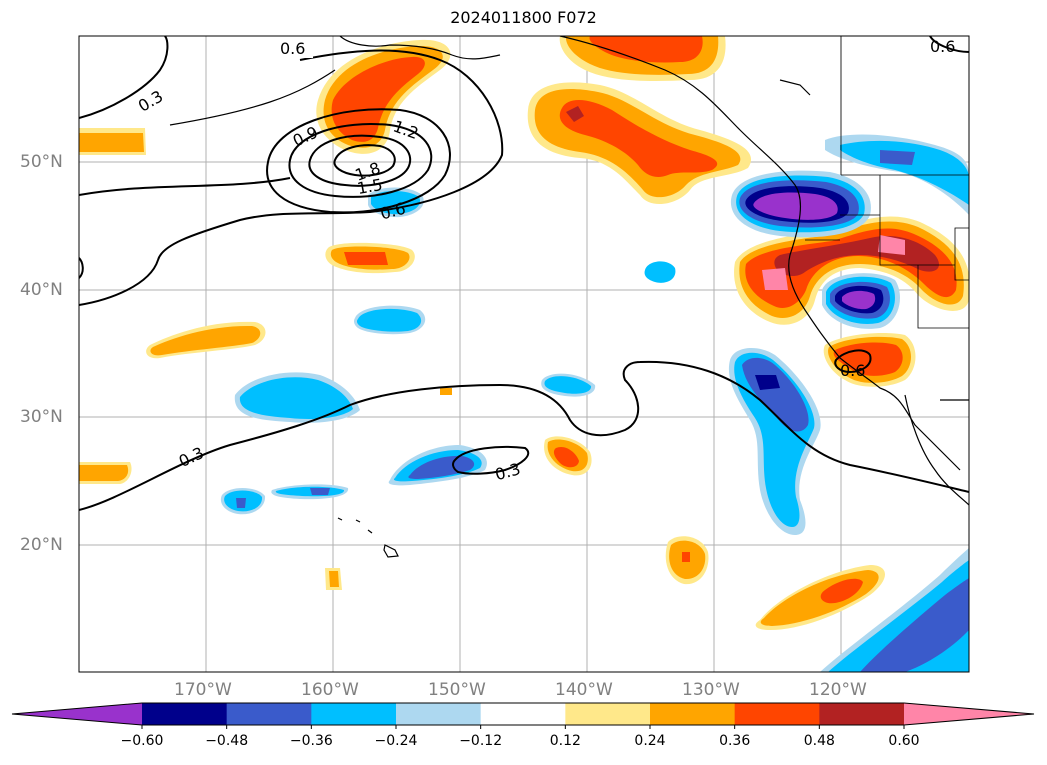  Describe the element at coordinates (41, 545) in the screenshot. I see `lat-label-20n: 20°N` at that location.